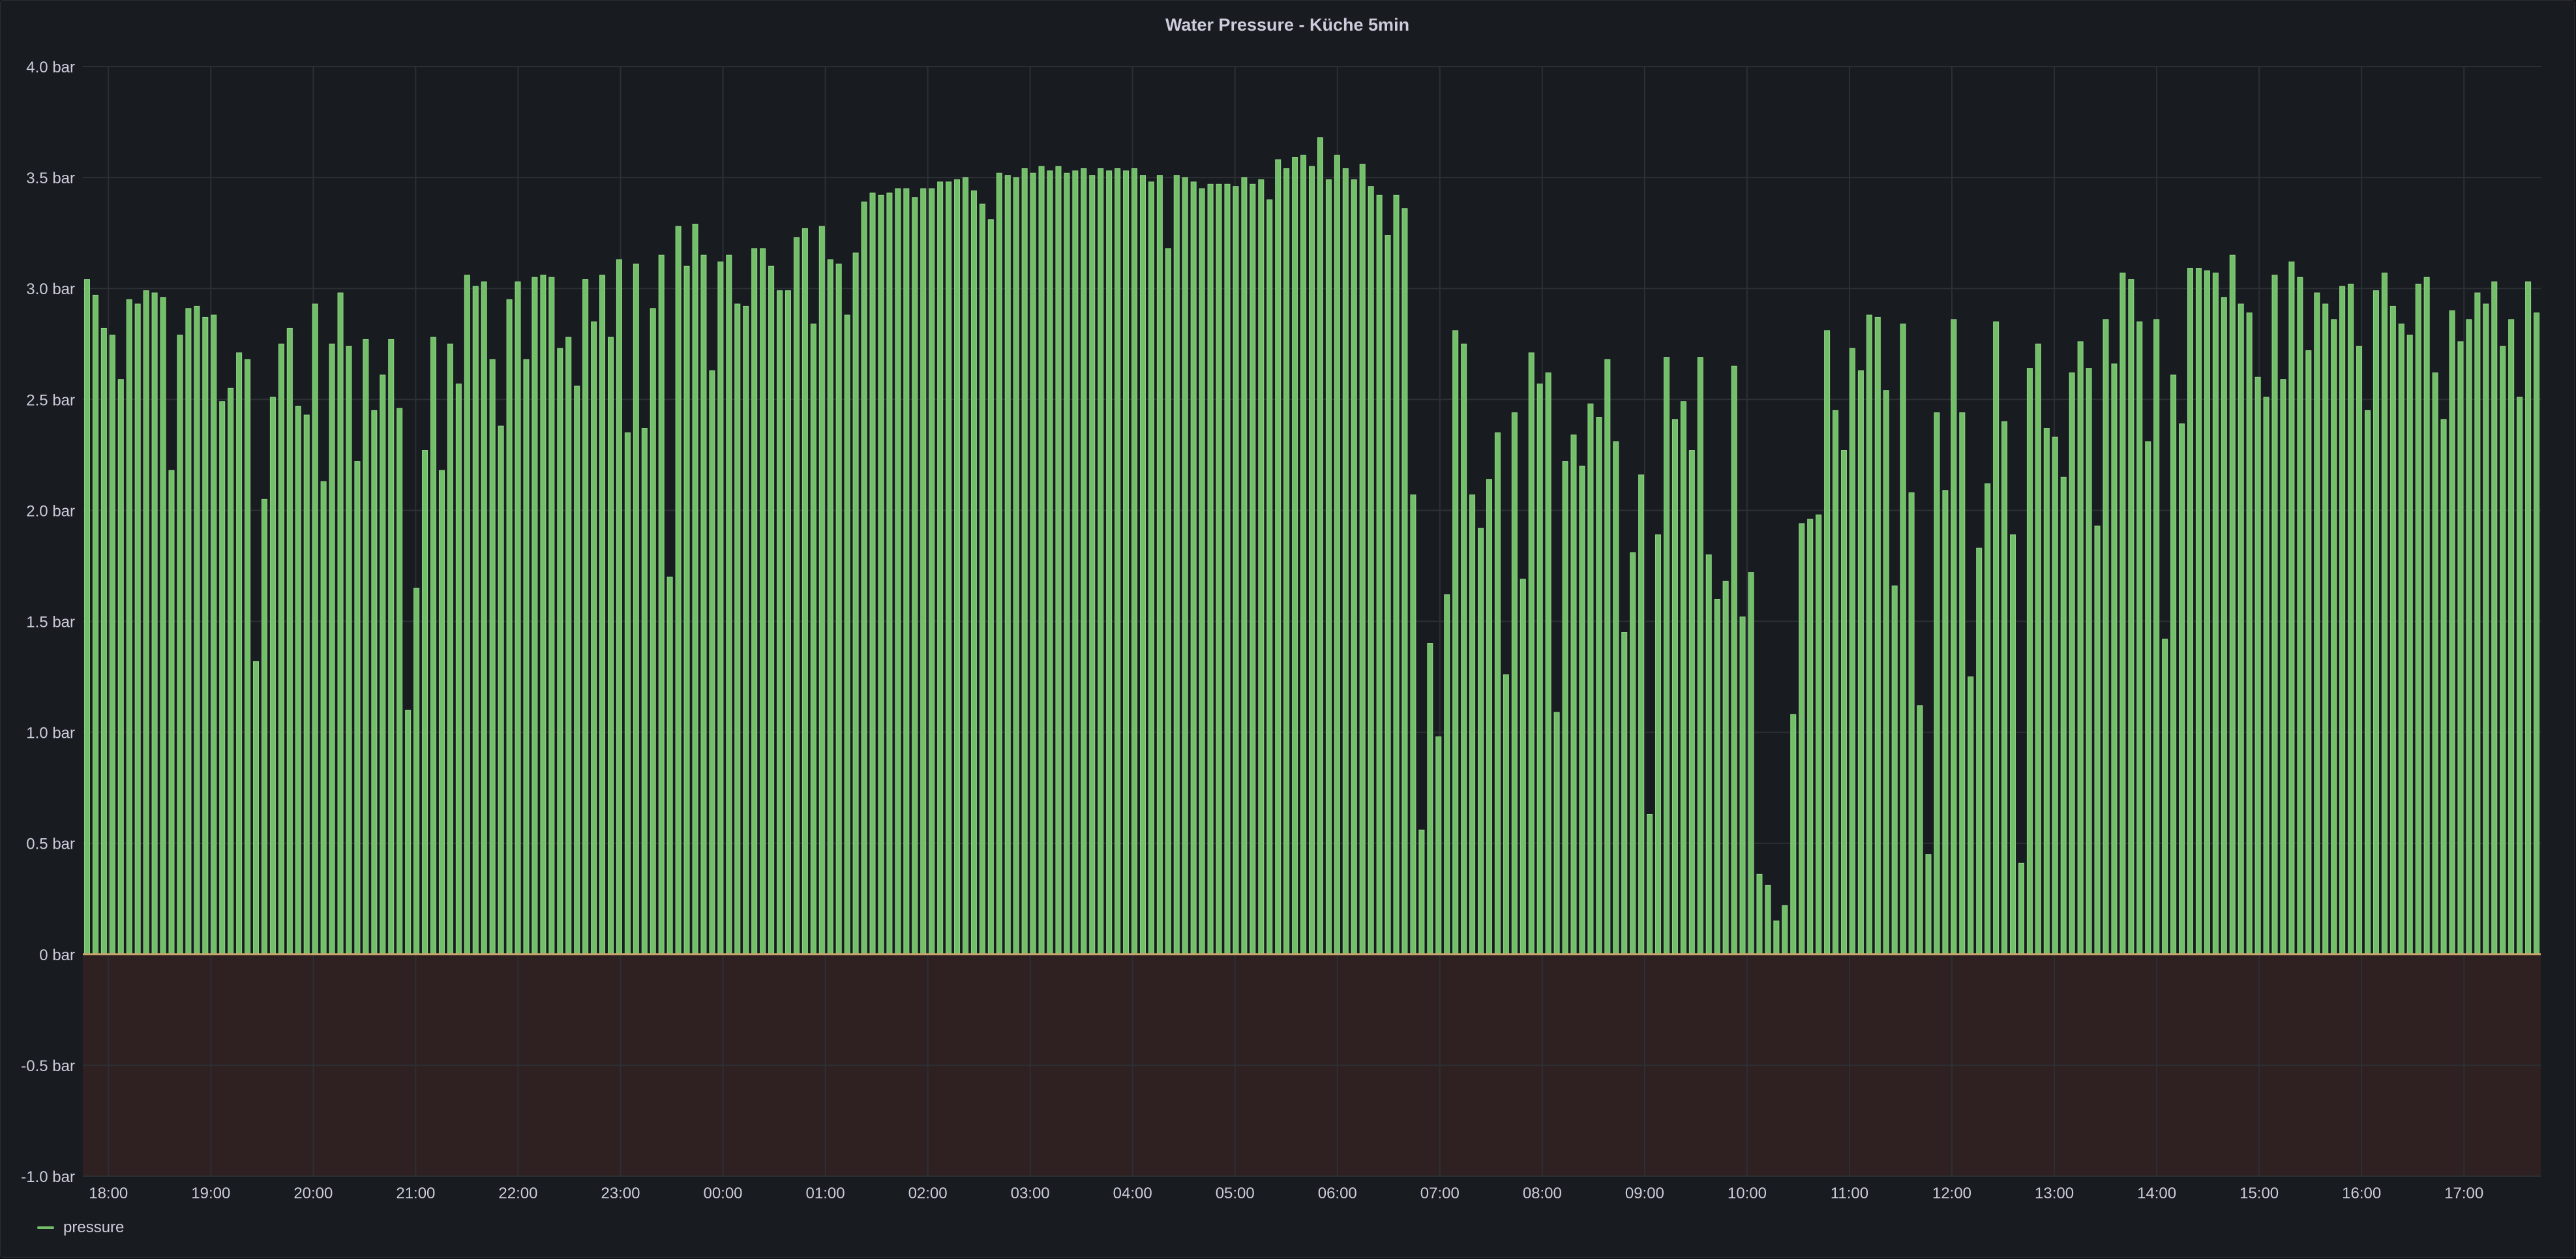  What do you see at coordinates (50, 400) in the screenshot?
I see `y-tick-label: 2.5 bar` at bounding box center [50, 400].